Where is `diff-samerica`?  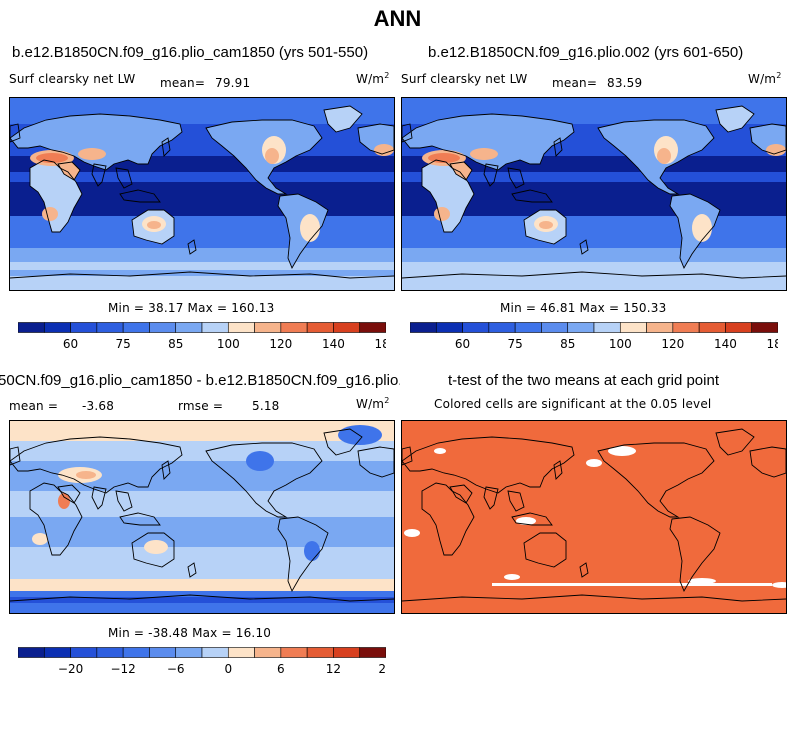
diff-samerica is located at coordinates (312, 551).